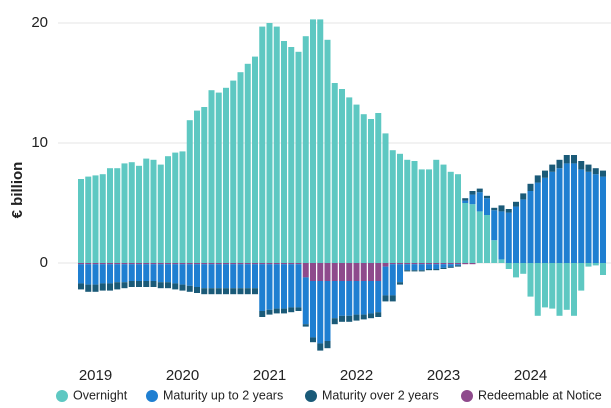 The width and height of the screenshot is (611, 408). What do you see at coordinates (39, 142) in the screenshot?
I see `y-tick-label: 10` at bounding box center [39, 142].